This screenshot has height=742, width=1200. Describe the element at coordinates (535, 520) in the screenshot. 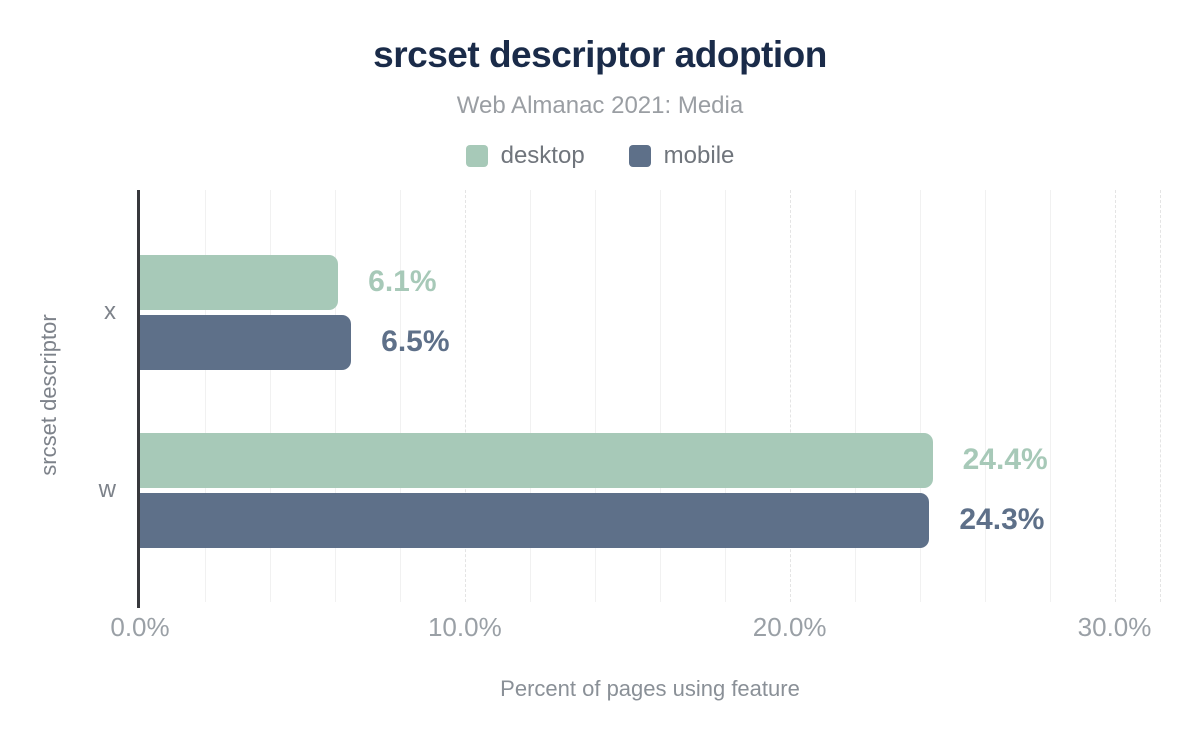

I see `mobile-bar-w` at that location.